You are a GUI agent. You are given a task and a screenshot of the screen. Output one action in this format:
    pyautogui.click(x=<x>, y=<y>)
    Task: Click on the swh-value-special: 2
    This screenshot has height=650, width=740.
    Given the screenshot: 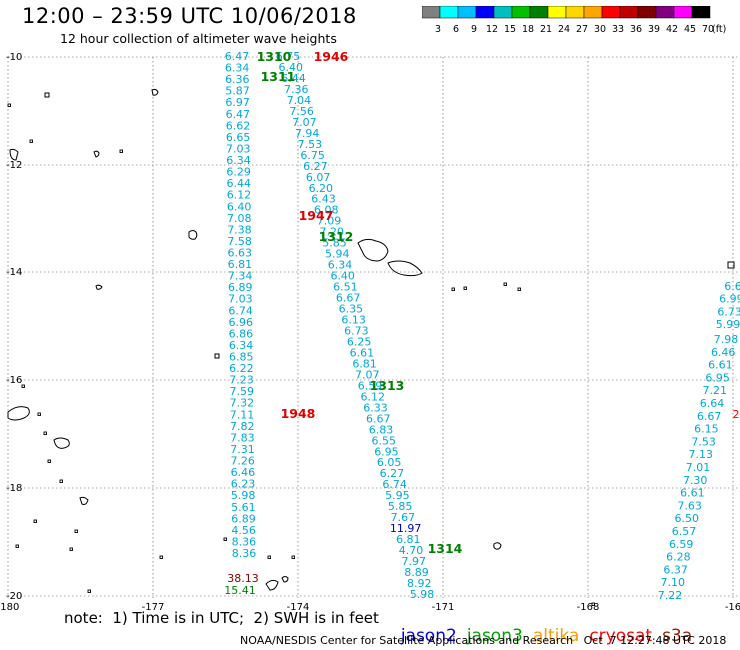 What is the action you would take?
    pyautogui.click(x=736, y=414)
    